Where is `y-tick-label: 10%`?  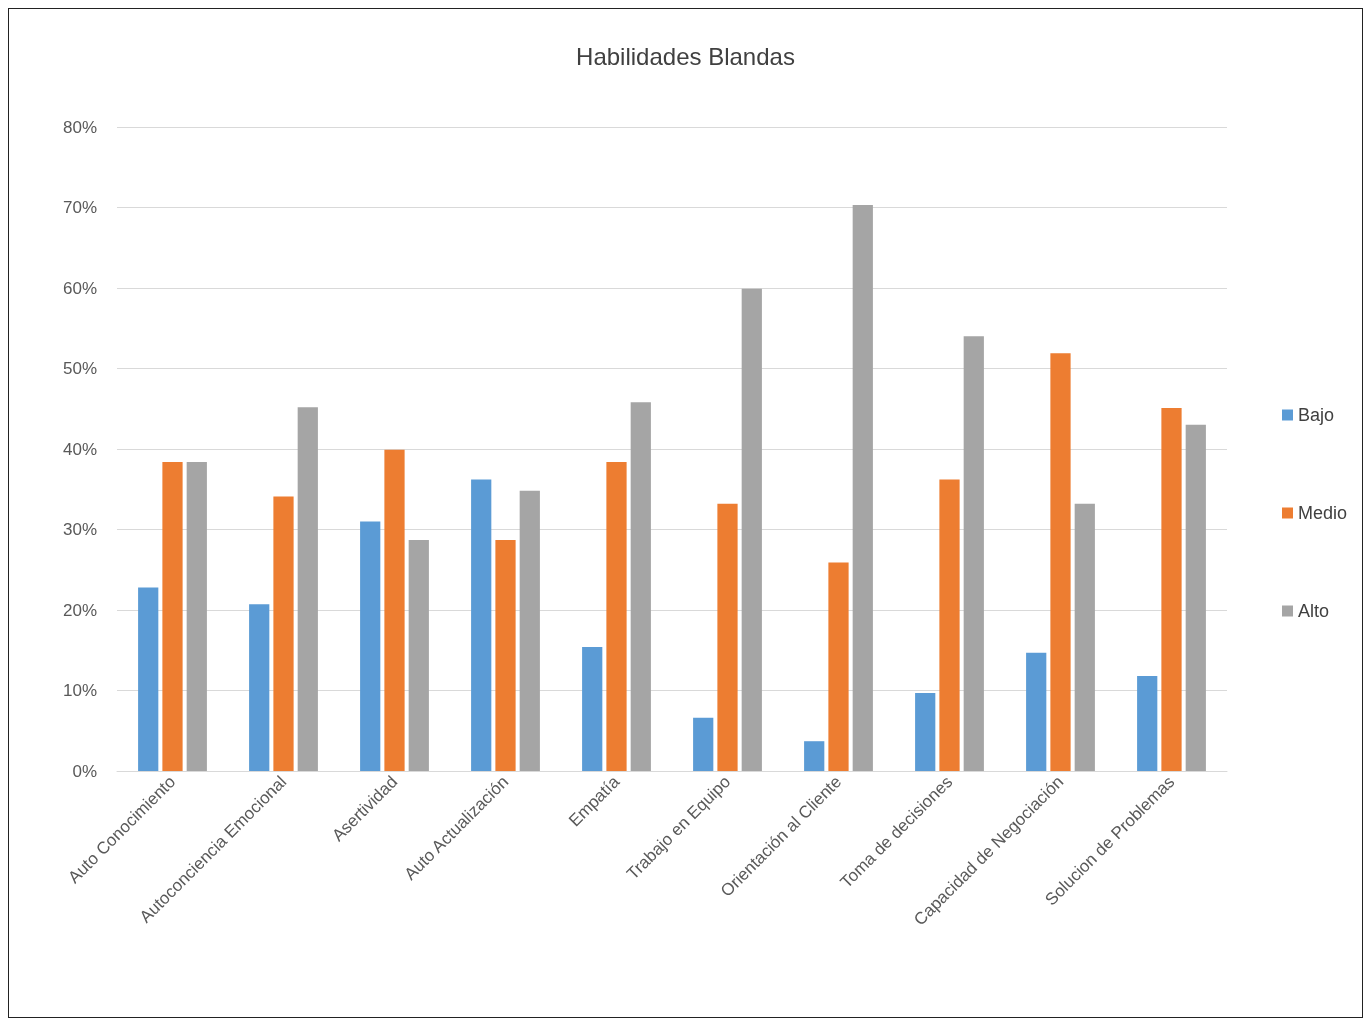 y-tick-label: 10% is located at coordinates (79, 690).